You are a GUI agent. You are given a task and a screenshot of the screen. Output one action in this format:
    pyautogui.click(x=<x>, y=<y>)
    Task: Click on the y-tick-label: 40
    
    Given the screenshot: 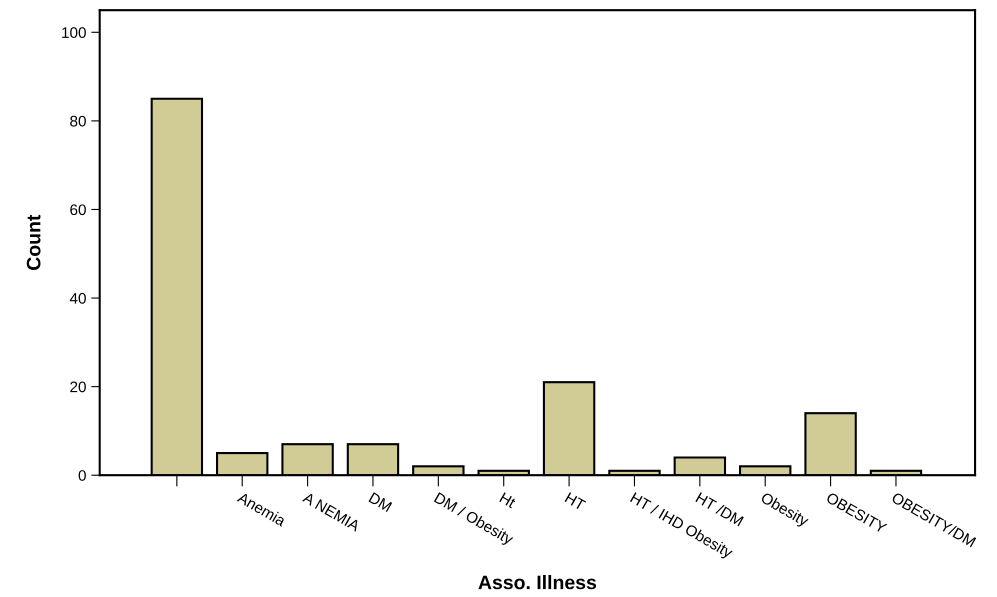 What is the action you would take?
    pyautogui.click(x=78, y=298)
    